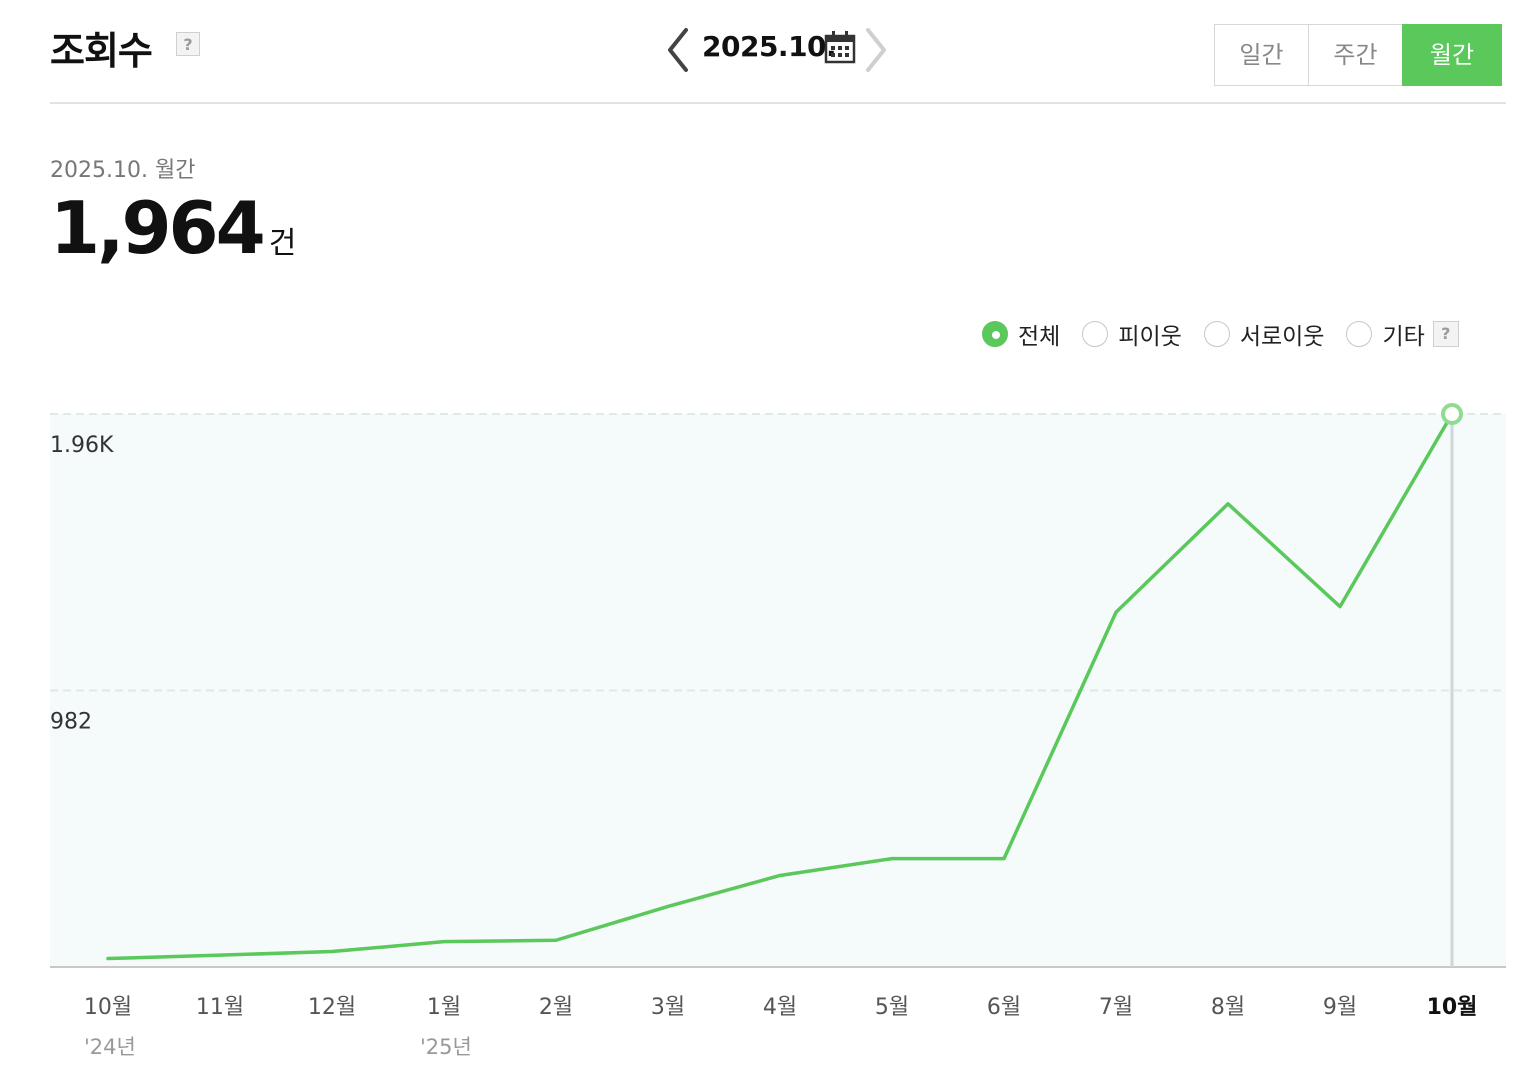 The image size is (1526, 1084). Describe the element at coordinates (1359, 334) in the screenshot. I see `radio-other` at that location.